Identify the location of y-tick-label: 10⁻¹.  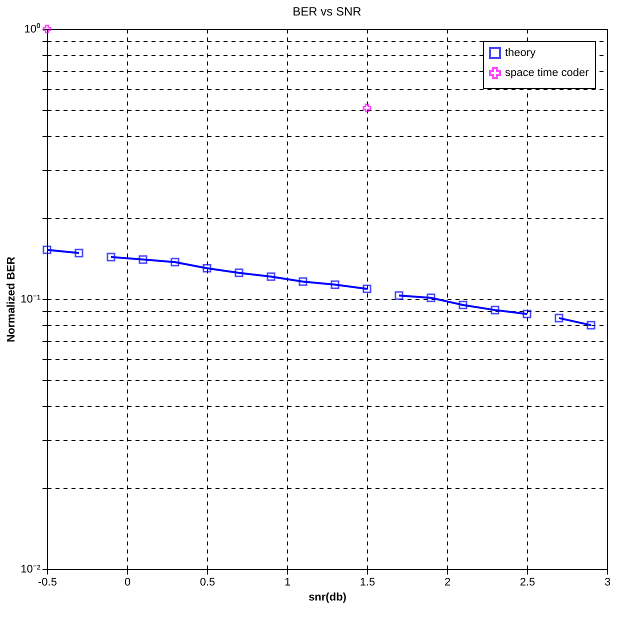
(30, 300).